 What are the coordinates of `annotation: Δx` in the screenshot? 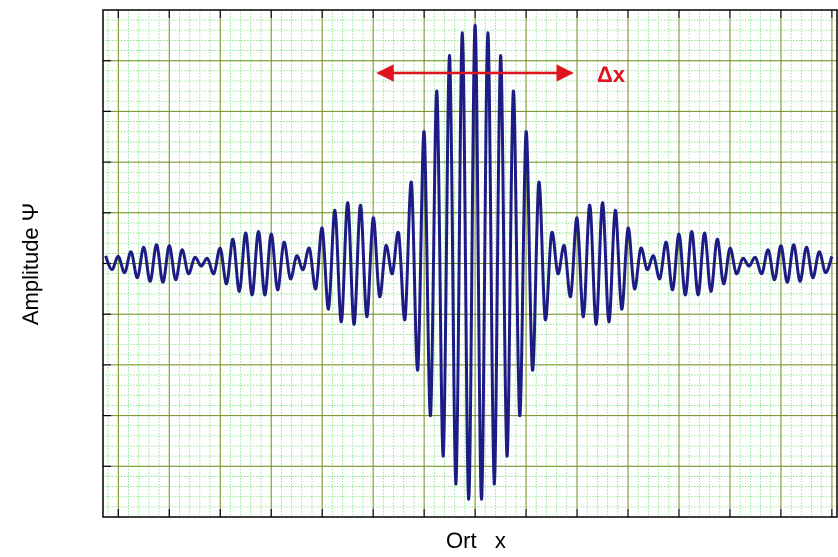 It's located at (611, 74).